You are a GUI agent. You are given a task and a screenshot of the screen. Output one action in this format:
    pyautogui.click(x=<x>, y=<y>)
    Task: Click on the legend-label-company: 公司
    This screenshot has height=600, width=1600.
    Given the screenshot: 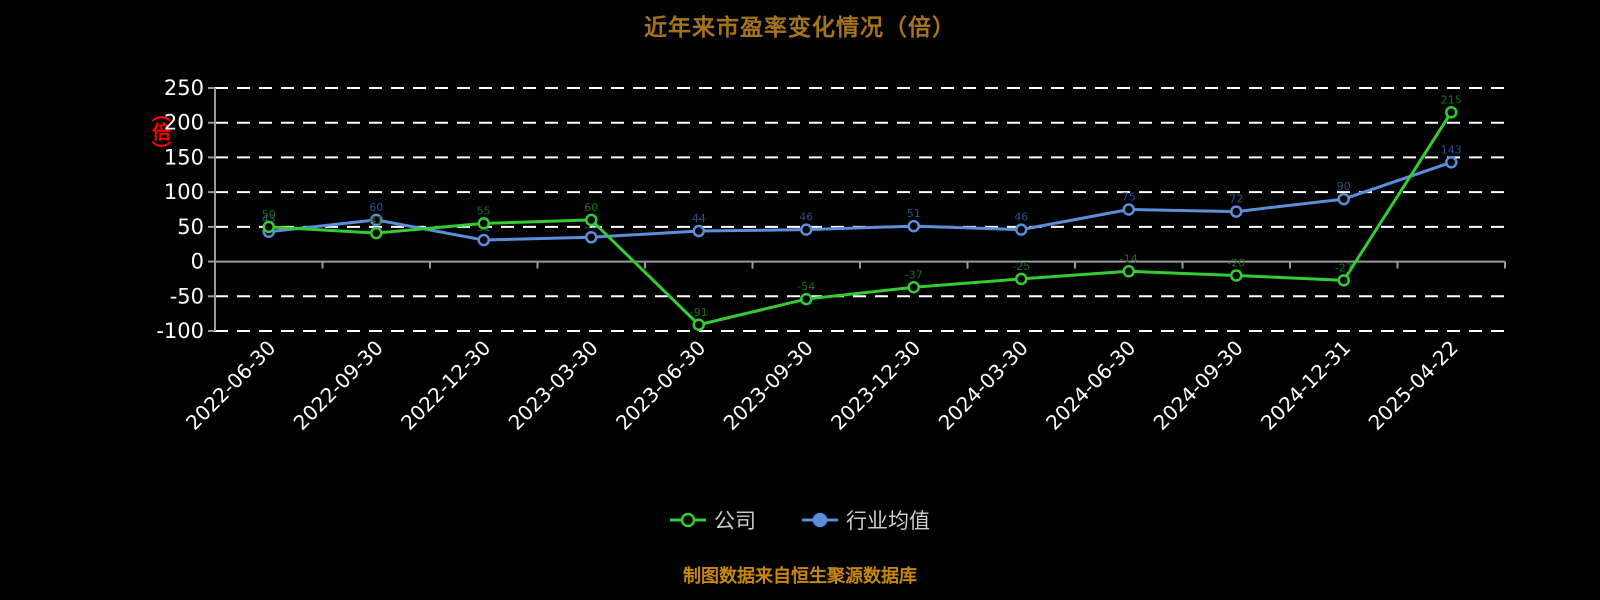 What is the action you would take?
    pyautogui.click(x=735, y=521)
    